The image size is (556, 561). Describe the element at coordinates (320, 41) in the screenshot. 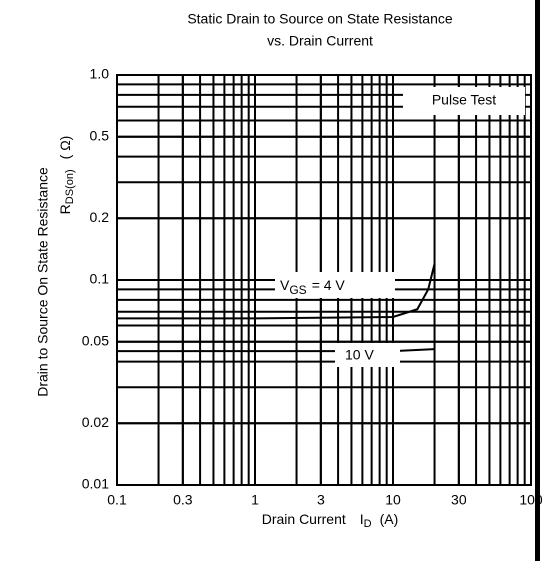

I see `chart-subtitle: vs. Drain Current` at that location.